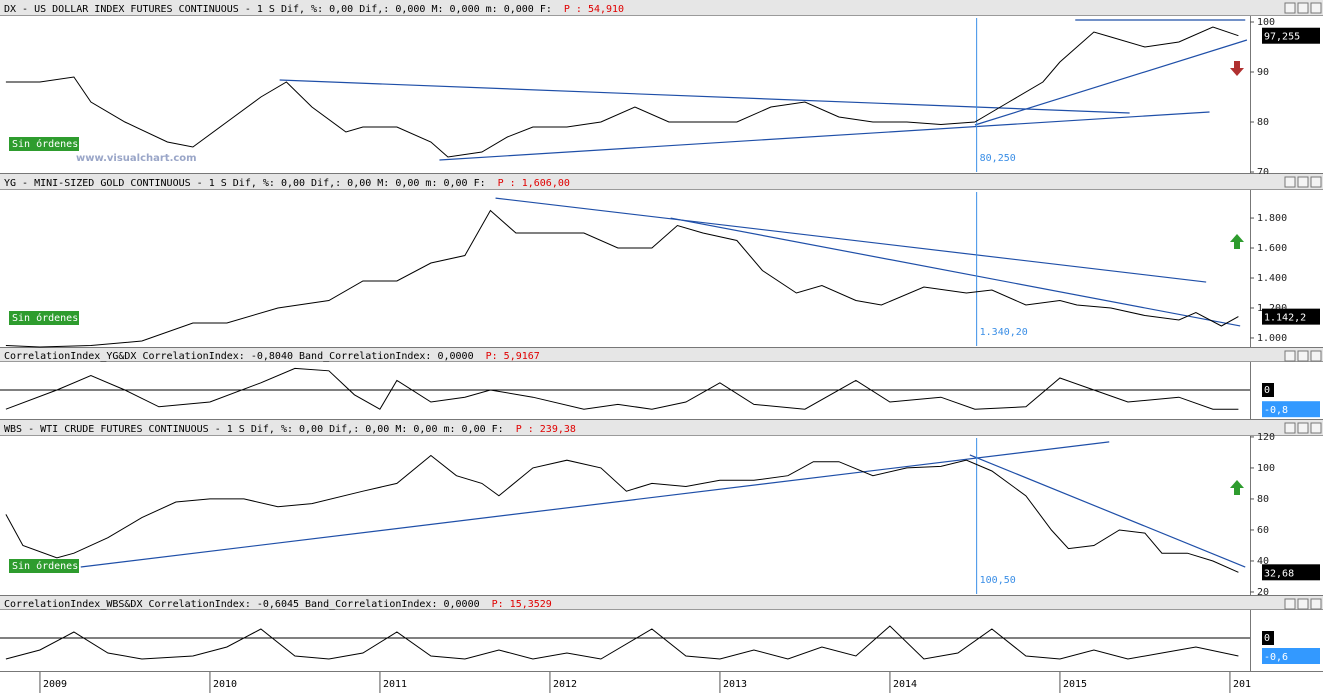 This screenshot has width=1323, height=693. What do you see at coordinates (1279, 573) in the screenshot?
I see `current-value-label: 32,68` at bounding box center [1279, 573].